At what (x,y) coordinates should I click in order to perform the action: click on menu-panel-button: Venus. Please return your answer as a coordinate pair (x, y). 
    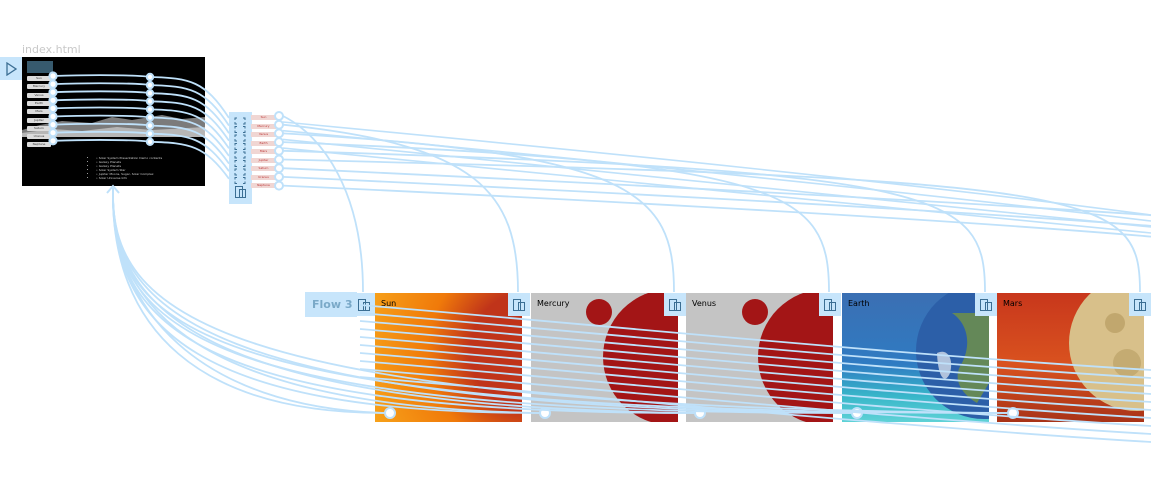
    Looking at the image, I should click on (263, 134).